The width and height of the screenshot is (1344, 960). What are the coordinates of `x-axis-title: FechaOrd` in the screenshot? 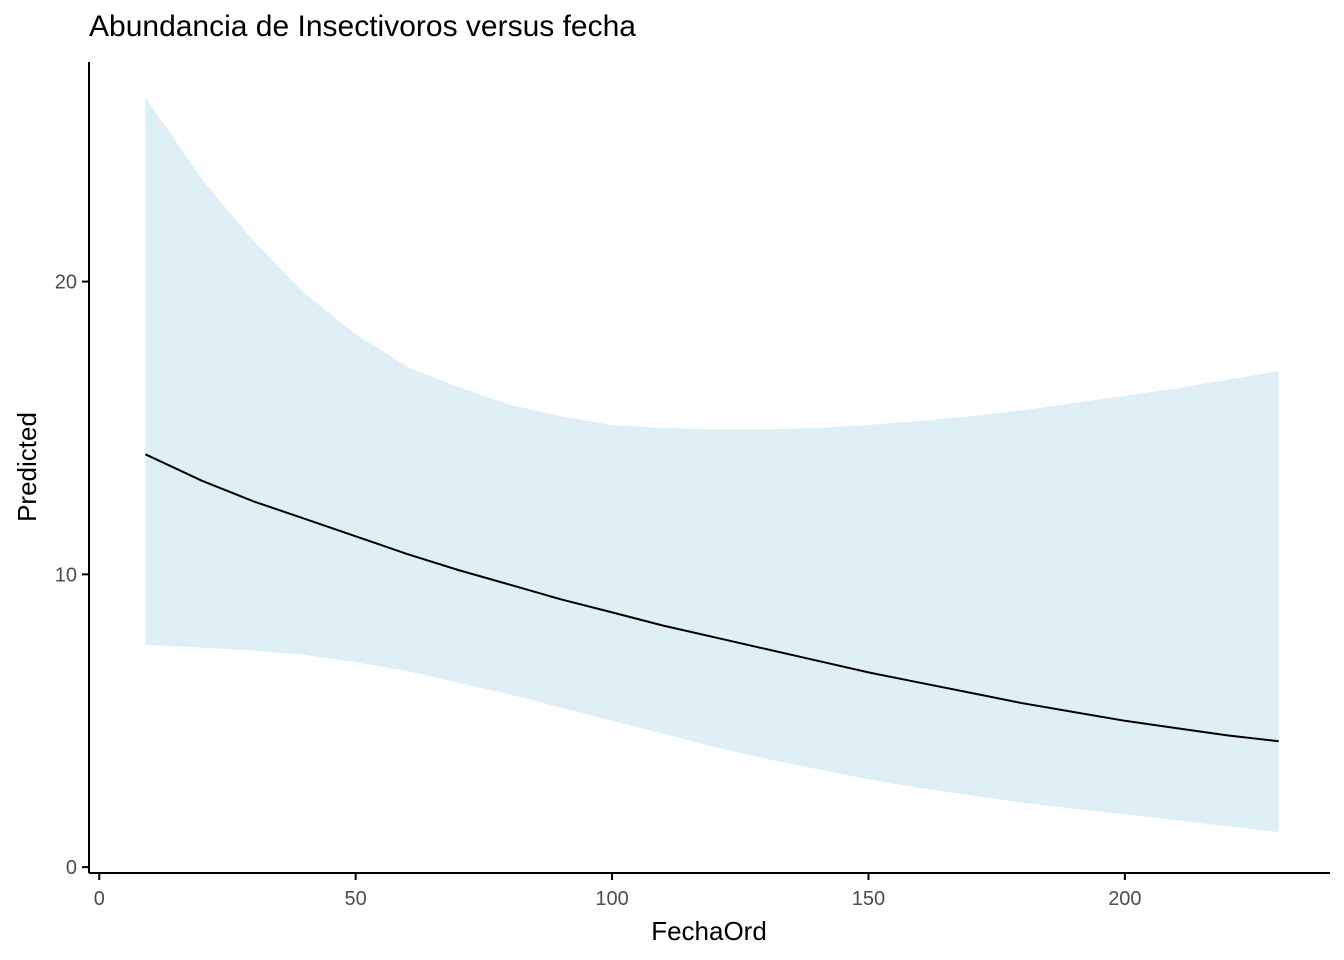 It's located at (709, 931).